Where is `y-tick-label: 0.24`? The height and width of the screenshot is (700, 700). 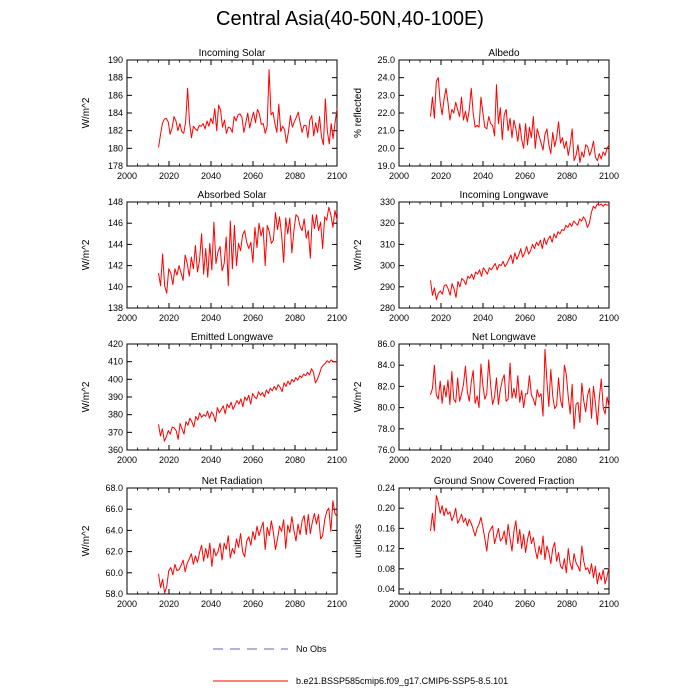 y-tick-label: 0.24 is located at coordinates (386, 488).